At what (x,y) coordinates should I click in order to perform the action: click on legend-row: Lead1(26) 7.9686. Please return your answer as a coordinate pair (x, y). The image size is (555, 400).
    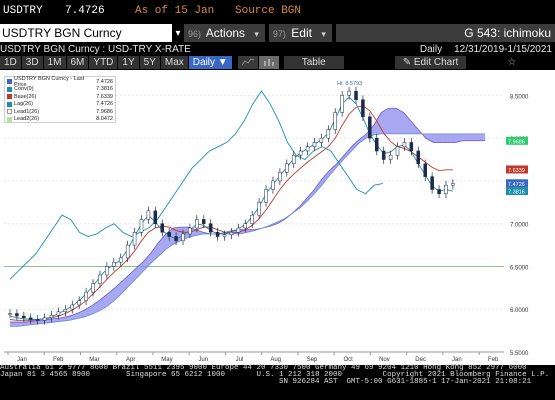
    Looking at the image, I should click on (60, 112).